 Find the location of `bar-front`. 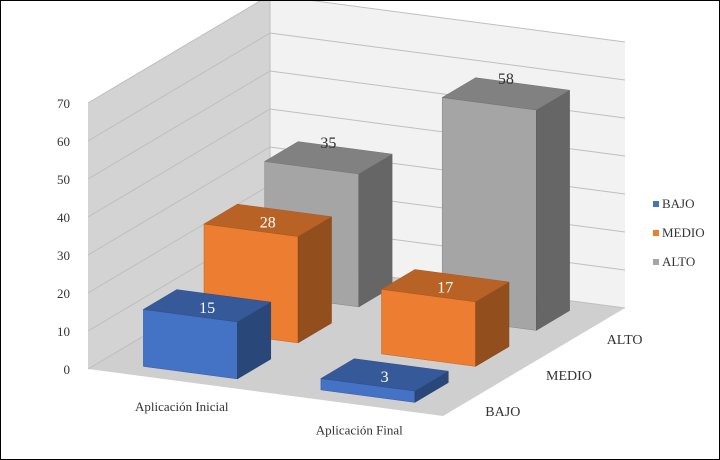

bar-front is located at coordinates (428, 328).